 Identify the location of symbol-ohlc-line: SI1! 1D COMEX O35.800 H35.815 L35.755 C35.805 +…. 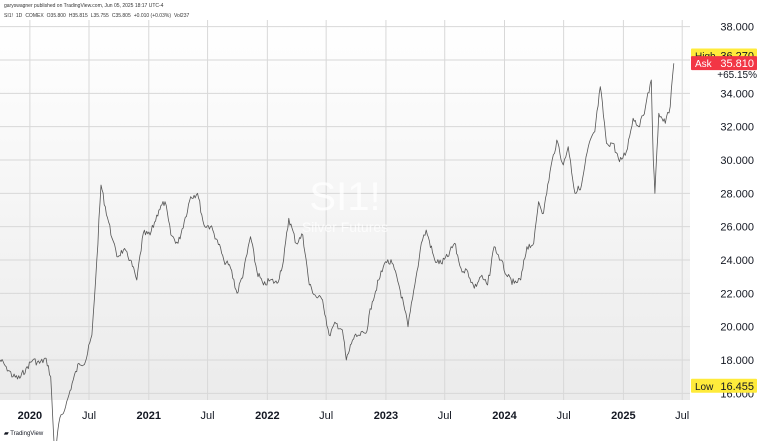
(98, 16).